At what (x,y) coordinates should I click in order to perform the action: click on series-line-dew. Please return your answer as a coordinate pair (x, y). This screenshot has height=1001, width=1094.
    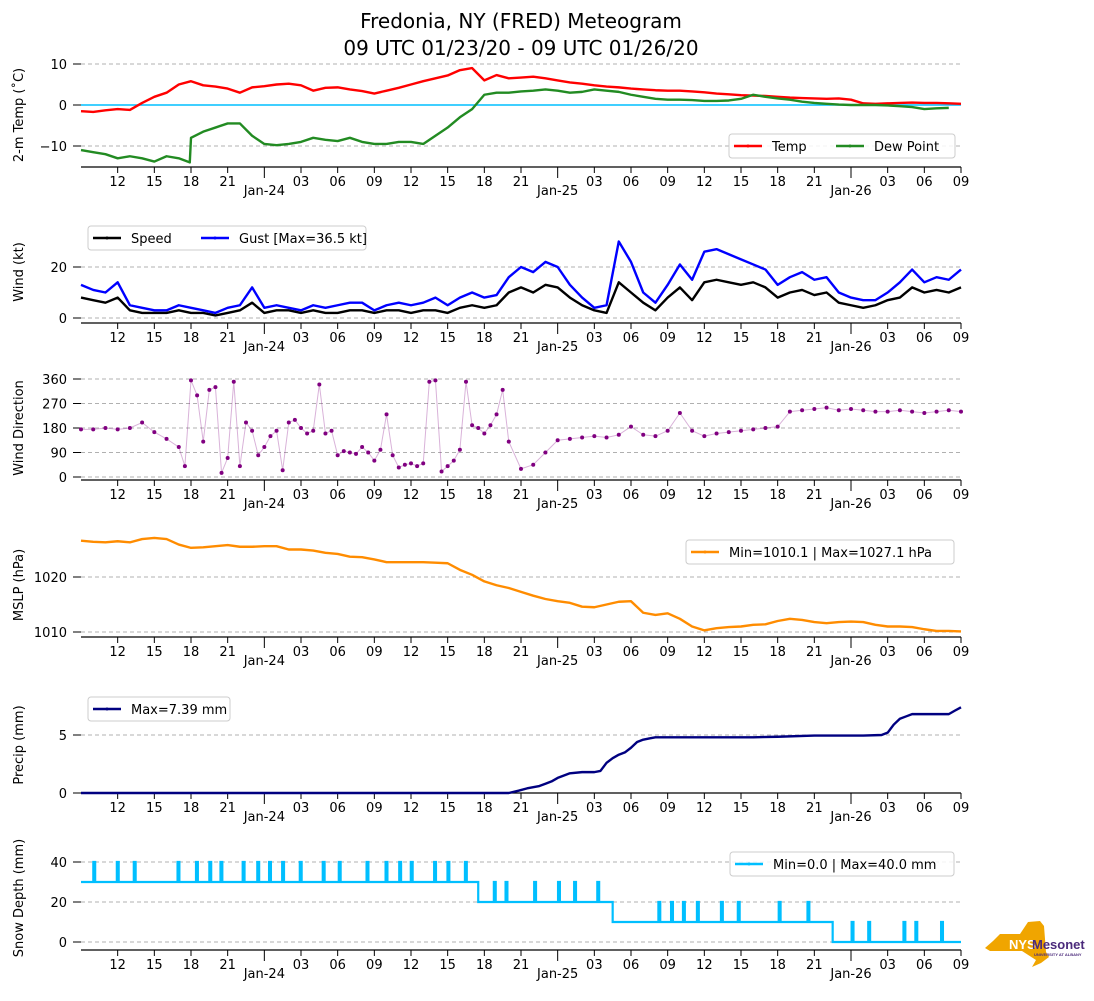
    Looking at the image, I should click on (514, 126).